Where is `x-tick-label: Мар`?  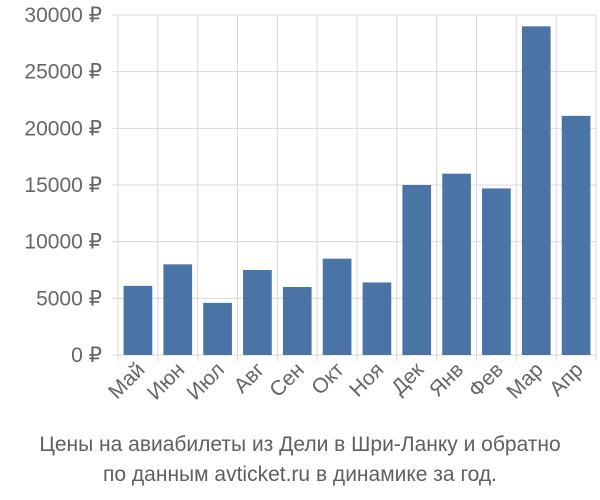 x-tick-label: Мар is located at coordinates (524, 380).